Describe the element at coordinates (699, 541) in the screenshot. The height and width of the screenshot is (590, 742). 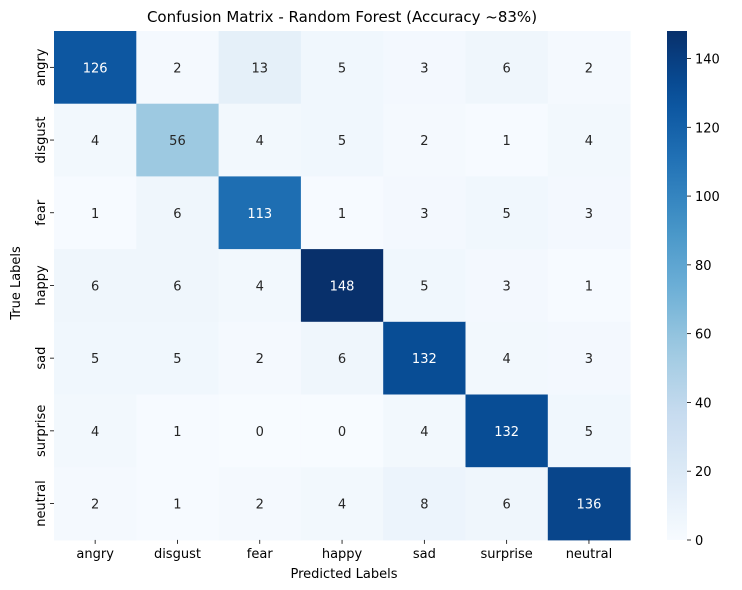
I see `colorbar-tick-label: 0` at that location.